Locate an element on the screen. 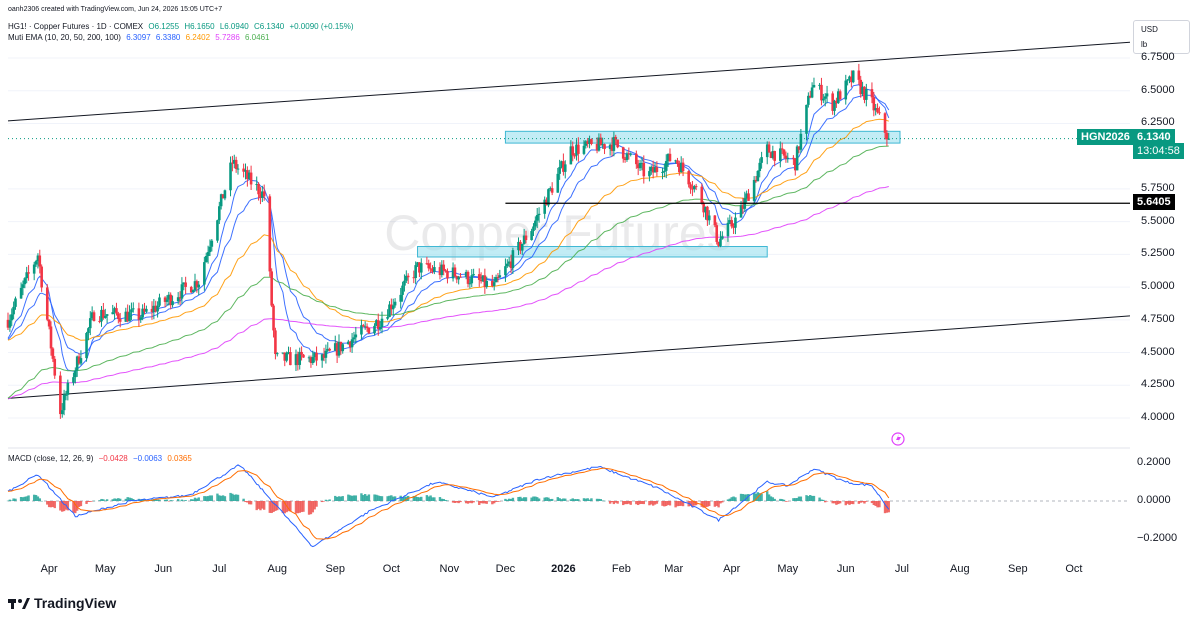  signal-line is located at coordinates (448, 503).